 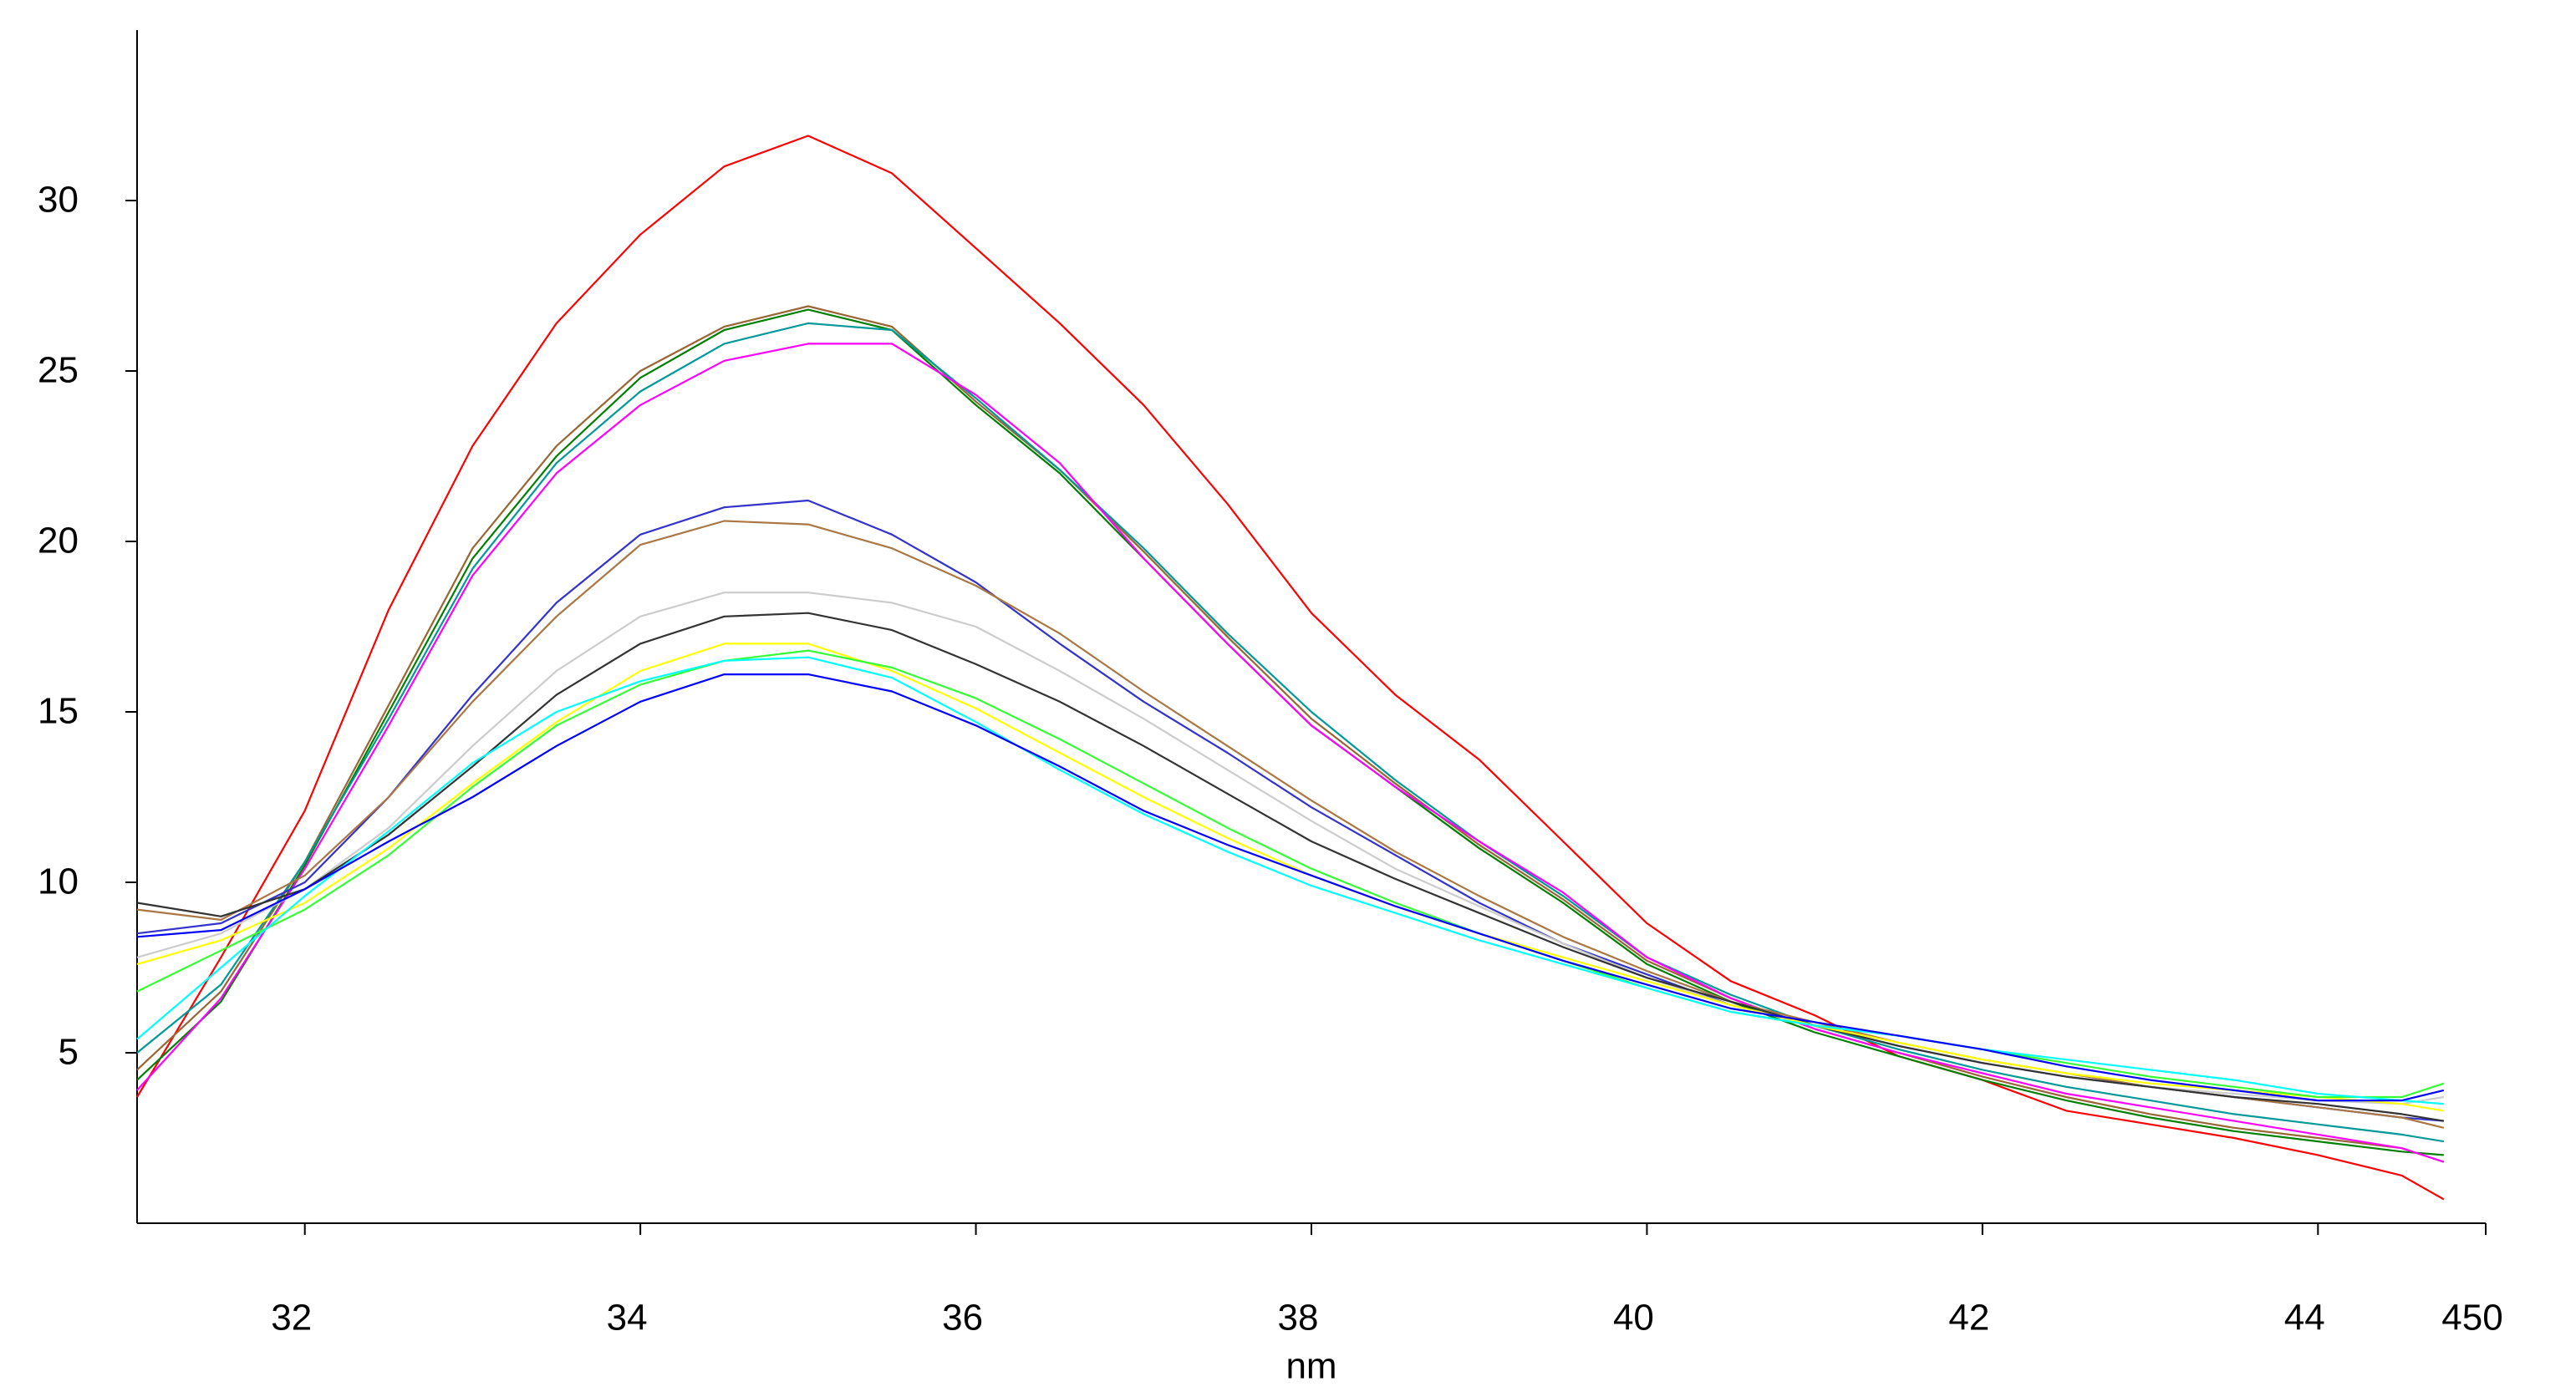 I want to click on y-tick-label: 15, so click(x=58, y=712).